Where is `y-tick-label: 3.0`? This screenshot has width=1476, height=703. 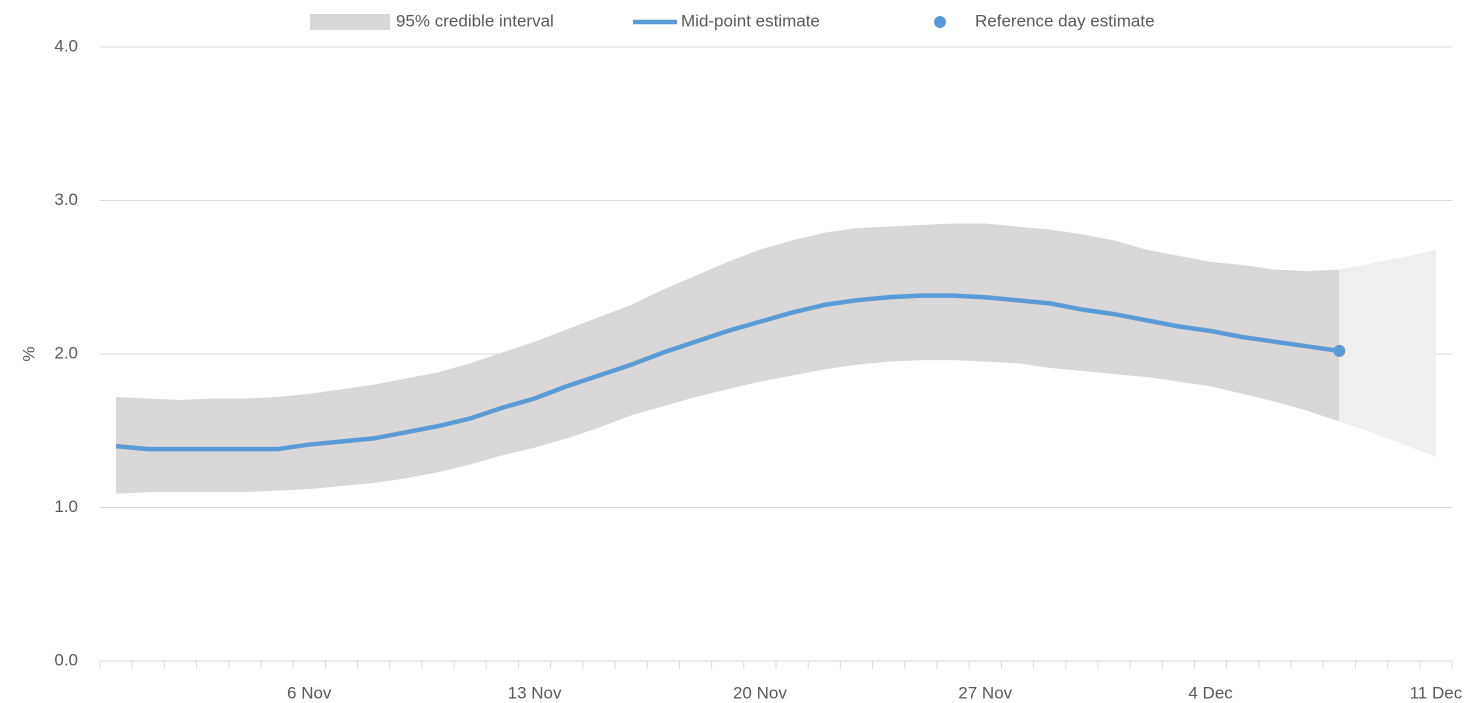
y-tick-label: 3.0 is located at coordinates (66, 199).